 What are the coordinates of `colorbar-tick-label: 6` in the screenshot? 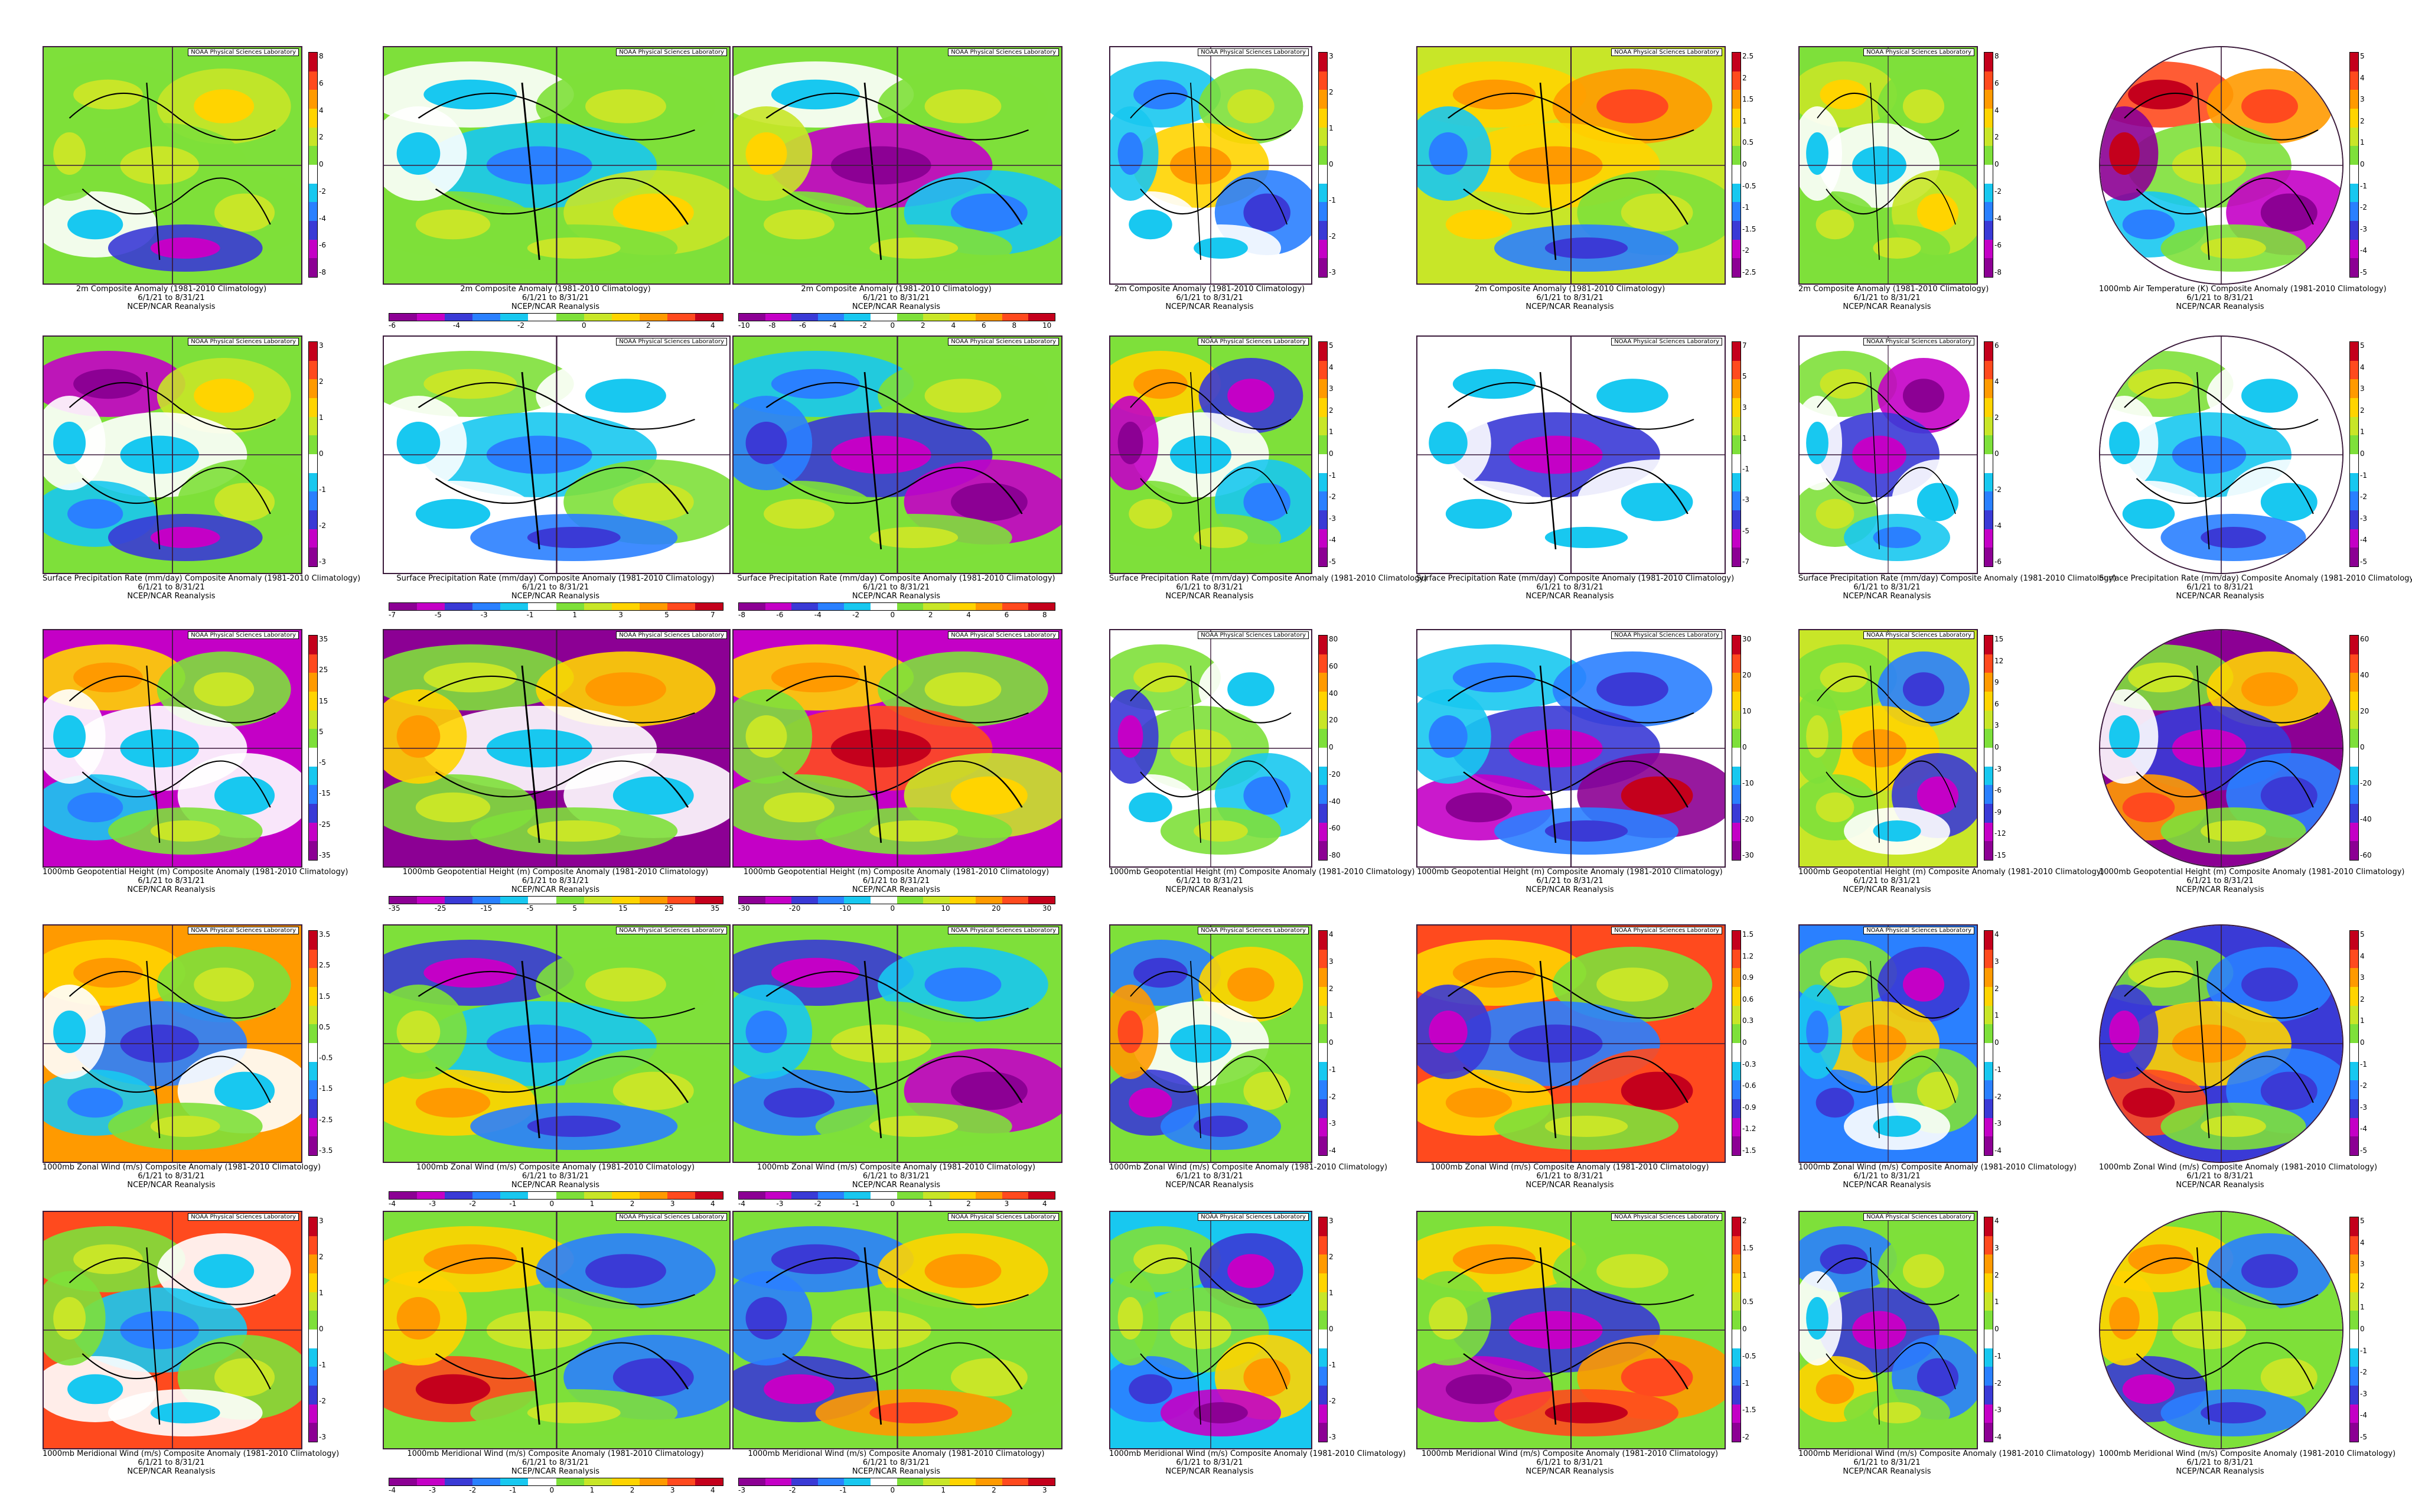 It's located at (321, 83).